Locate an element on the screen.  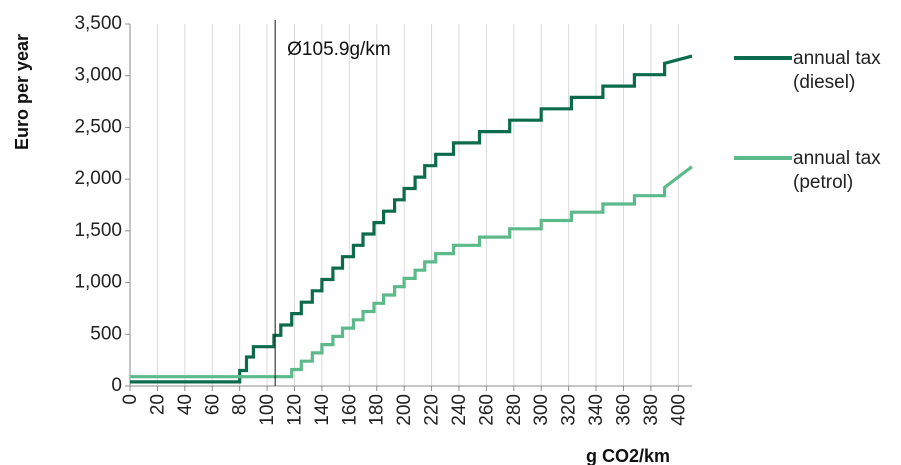
x-tick-label: 60 is located at coordinates (212, 404).